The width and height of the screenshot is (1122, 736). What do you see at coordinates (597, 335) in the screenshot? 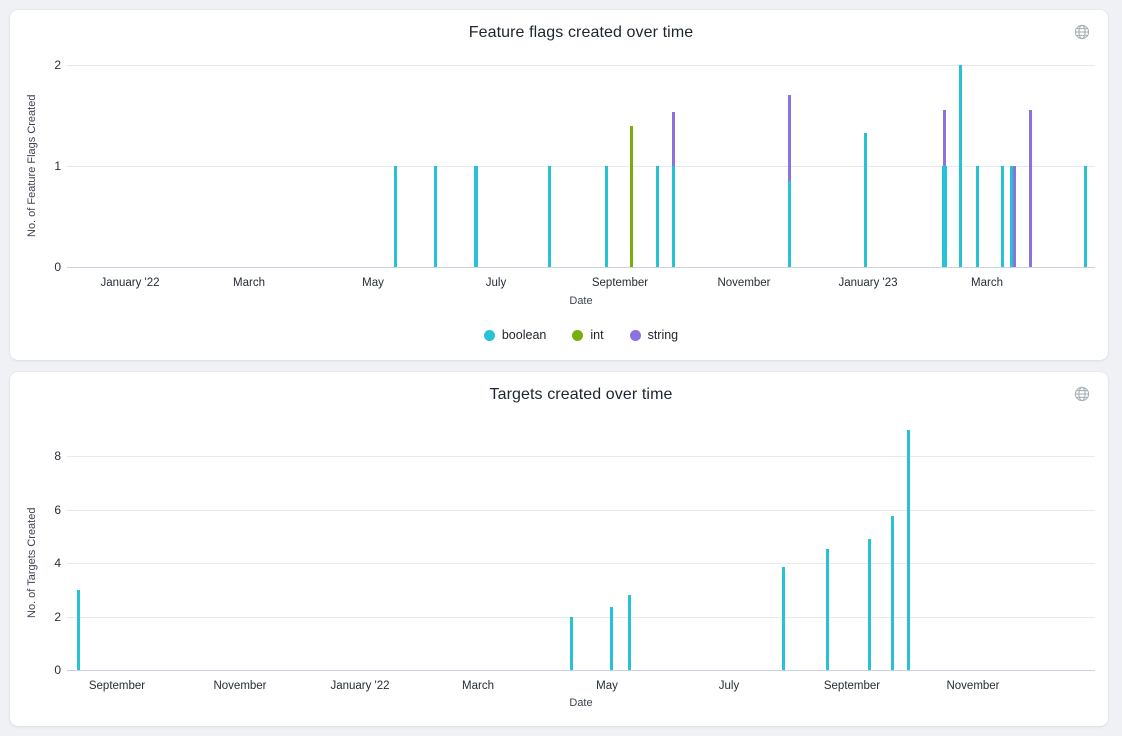
I see `legend-label: int` at bounding box center [597, 335].